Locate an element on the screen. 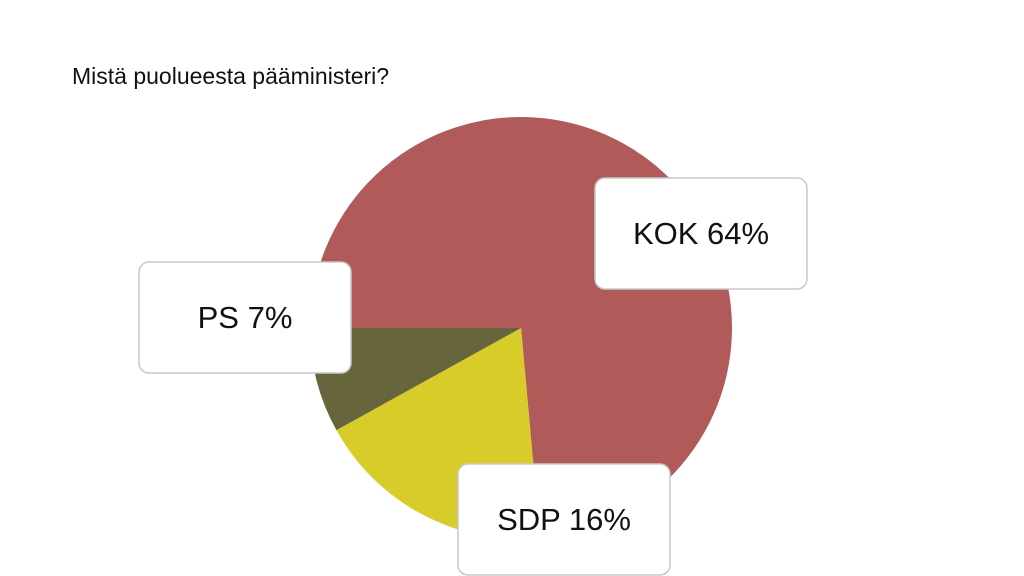 The width and height of the screenshot is (1024, 576). pie-slice is located at coordinates (415, 379).